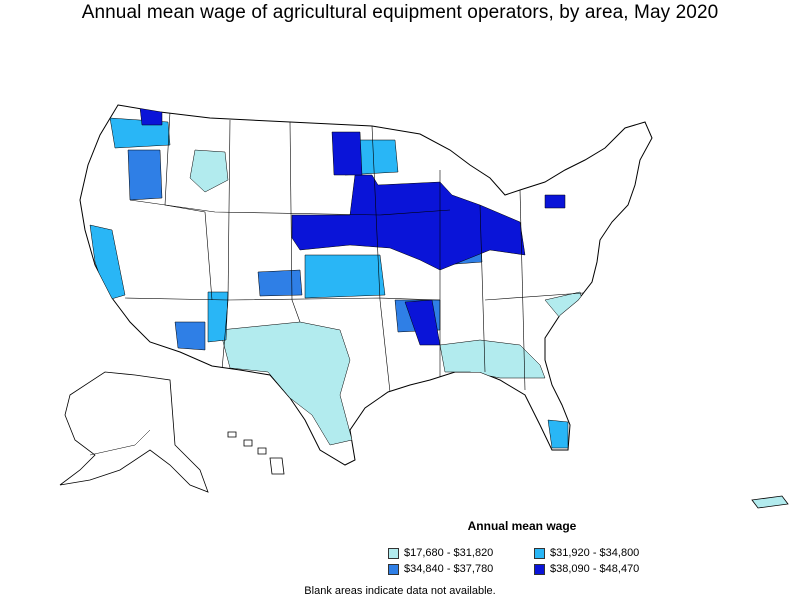  I want to click on legend-label: $31,920 - $34,800, so click(595, 553).